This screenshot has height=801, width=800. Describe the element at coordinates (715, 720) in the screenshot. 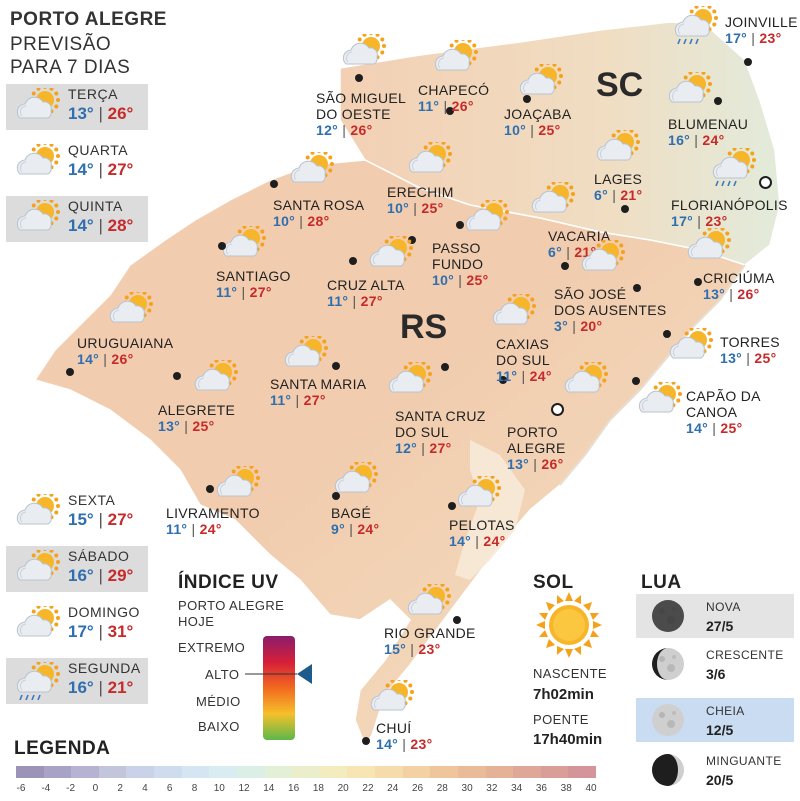

I see `moon-phase-row: CHEIA 12/5` at that location.